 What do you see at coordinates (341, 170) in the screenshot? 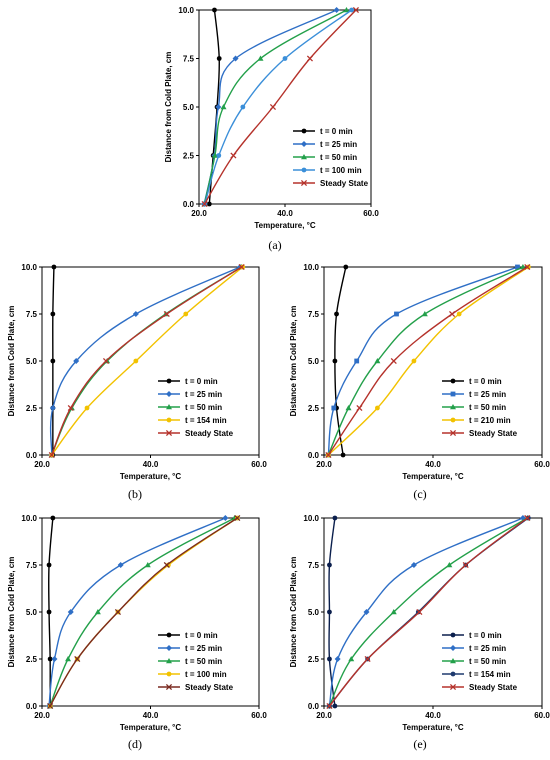
I see `legend-label: t = 100 min` at bounding box center [341, 170].